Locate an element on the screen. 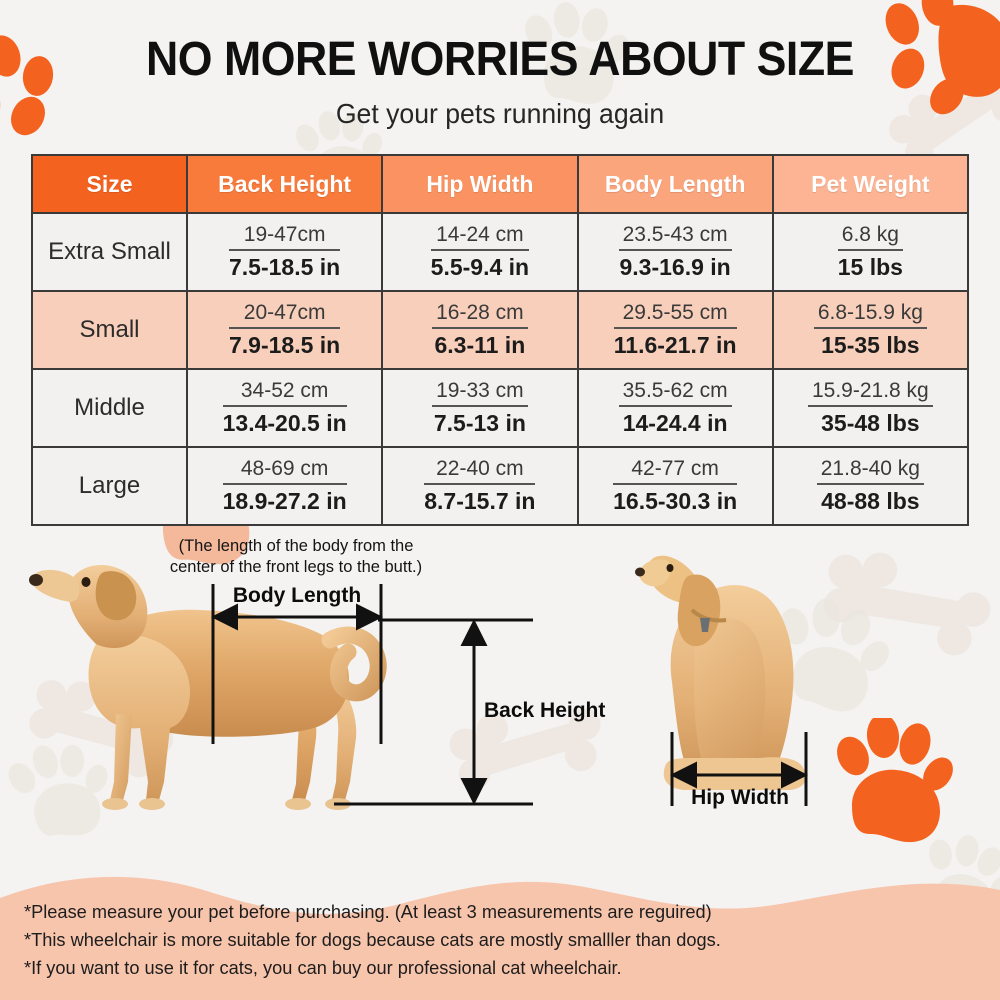 This screenshot has height=1000, width=1000. value-in: 9.3-16.9 in is located at coordinates (675, 267).